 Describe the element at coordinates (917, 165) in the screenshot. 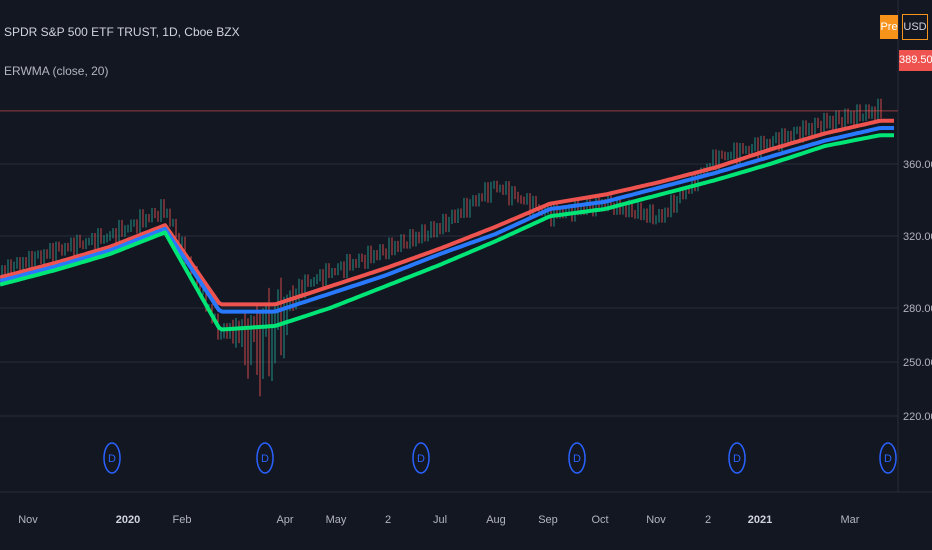

I see `y-tick-label: 360.00` at that location.